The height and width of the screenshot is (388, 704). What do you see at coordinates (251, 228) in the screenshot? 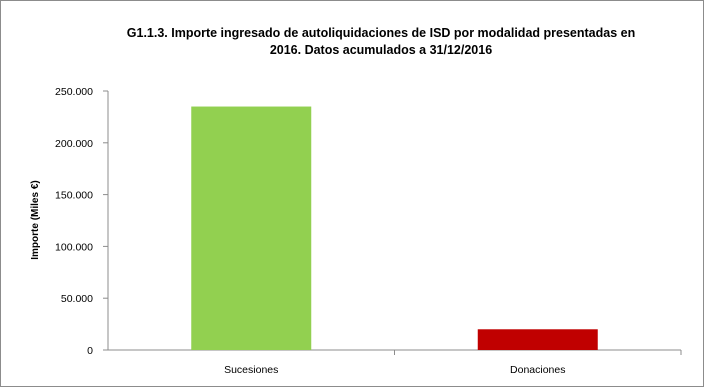
I see `bar-sucesiones` at bounding box center [251, 228].